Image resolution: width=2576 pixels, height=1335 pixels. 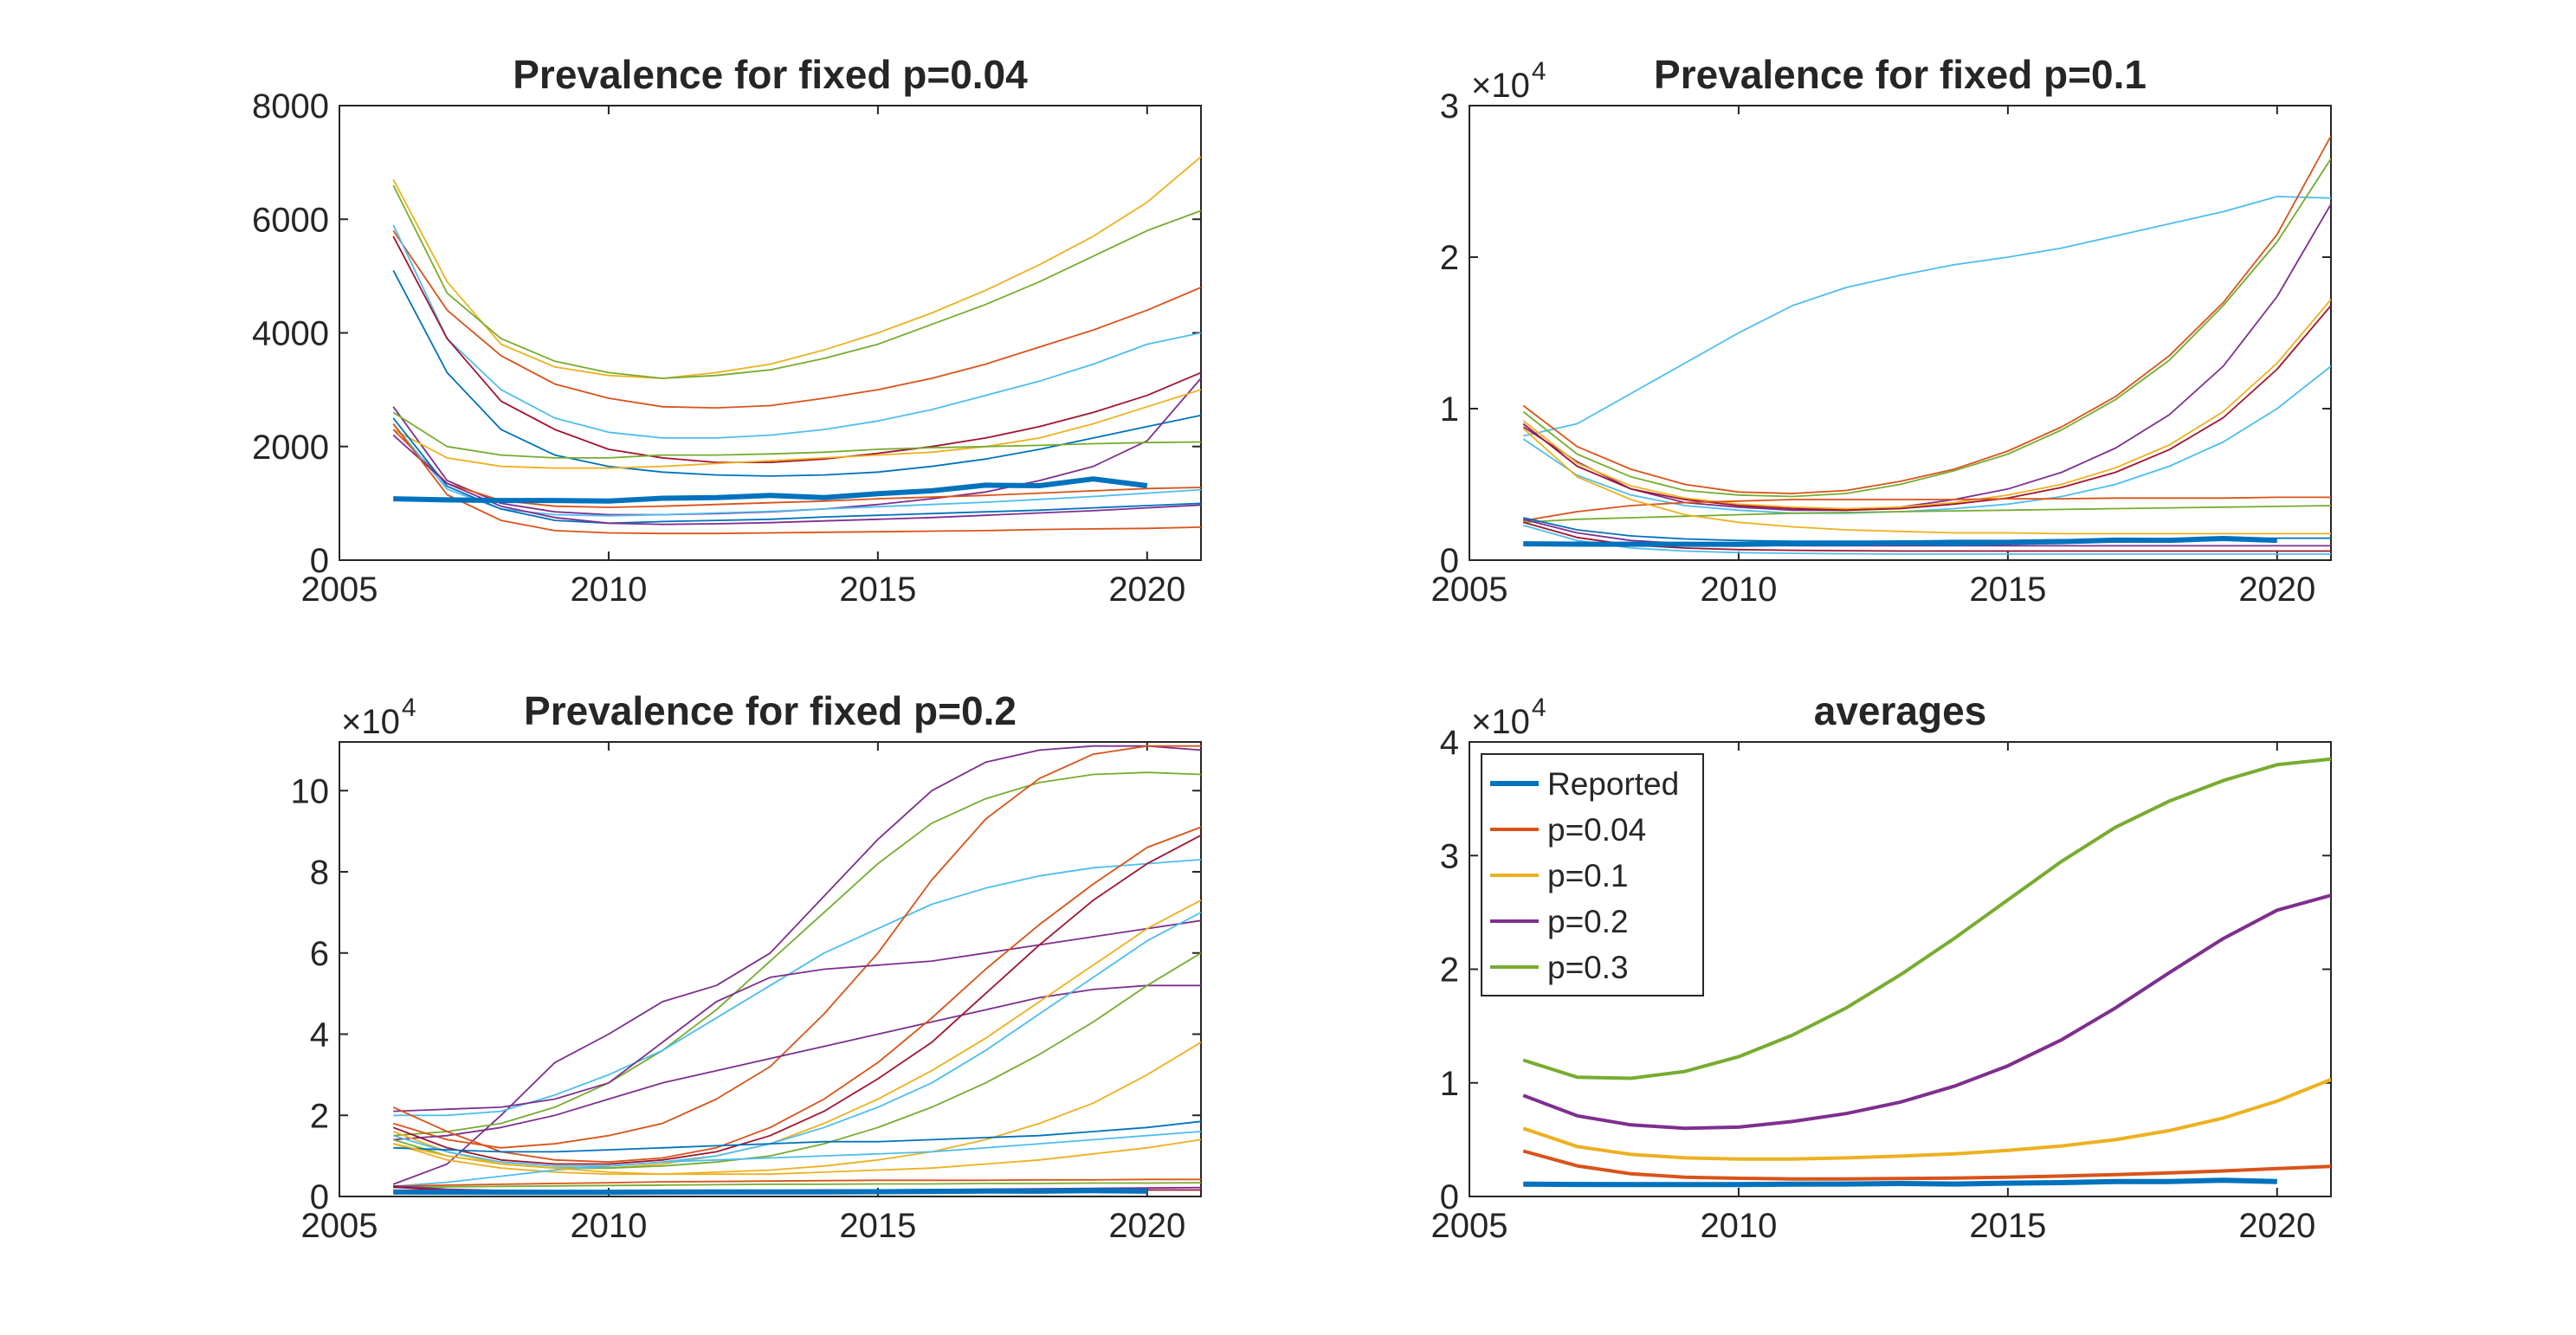 I want to click on chart-title: Prevalence for fixed p=0.04, so click(x=771, y=75).